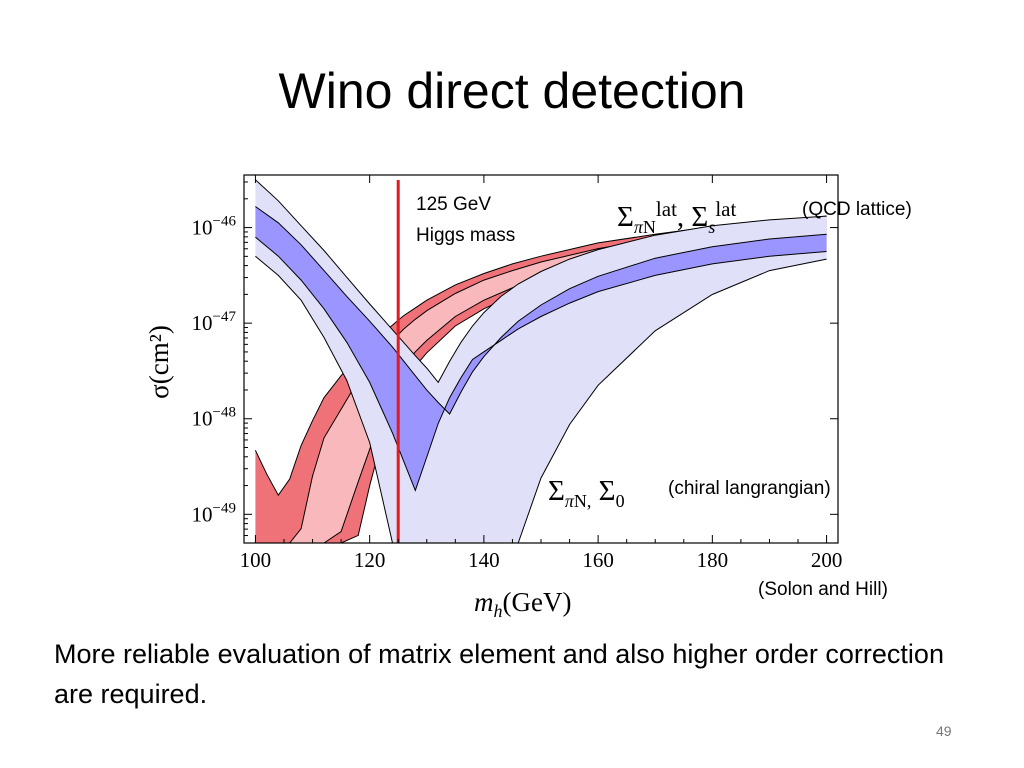  What do you see at coordinates (944, 731) in the screenshot?
I see `slide-number: 49` at bounding box center [944, 731].